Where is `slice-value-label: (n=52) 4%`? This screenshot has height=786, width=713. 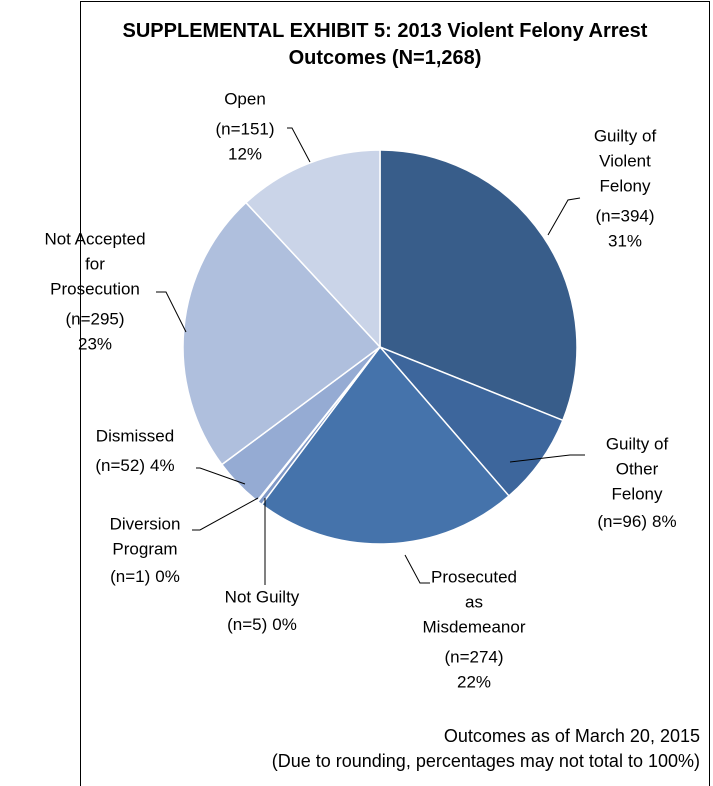
slice-value-label: (n=52) 4% is located at coordinates (134, 465).